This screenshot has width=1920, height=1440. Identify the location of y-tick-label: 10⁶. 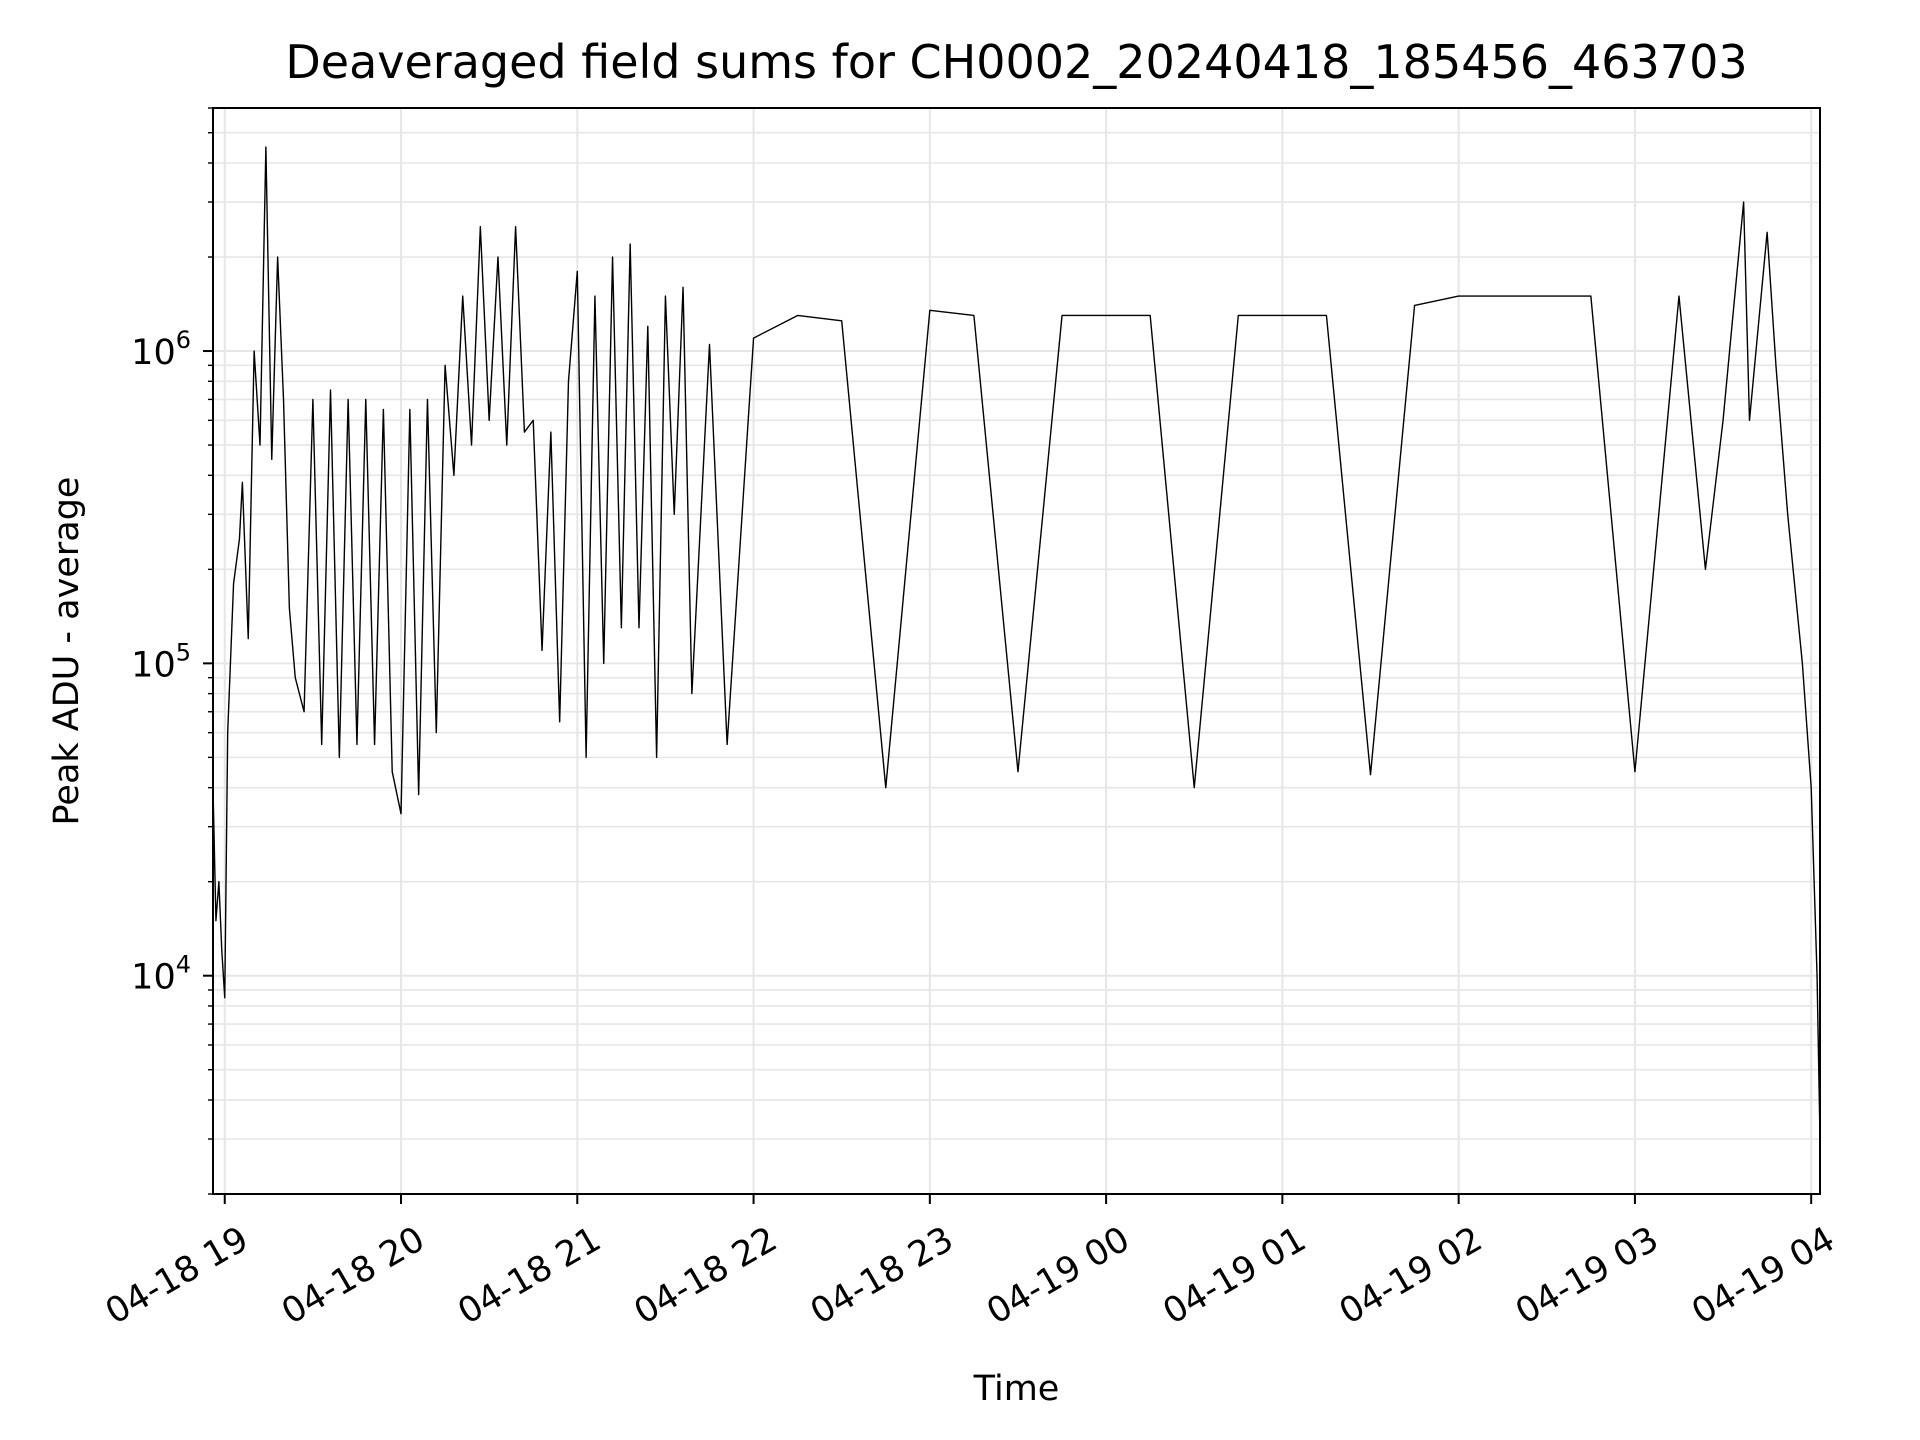
(161, 349).